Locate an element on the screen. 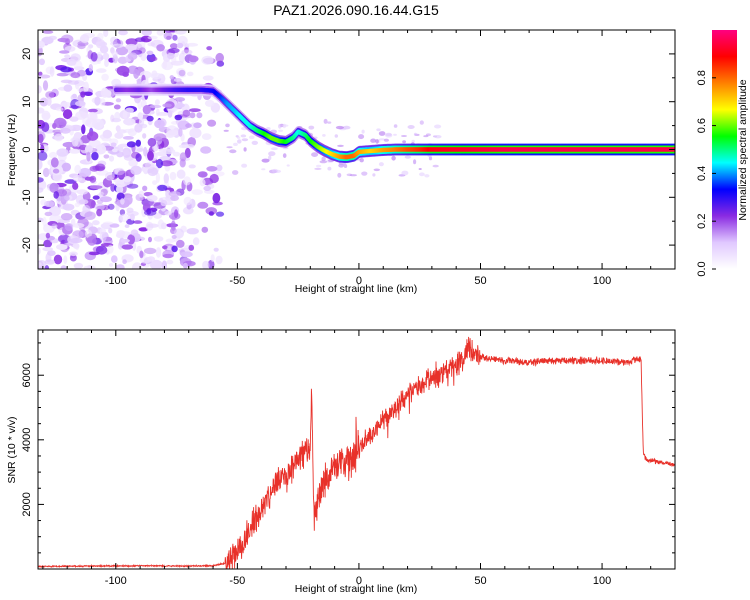 The width and height of the screenshot is (750, 600). colorbar-tick-label: 0.6 is located at coordinates (702, 125).